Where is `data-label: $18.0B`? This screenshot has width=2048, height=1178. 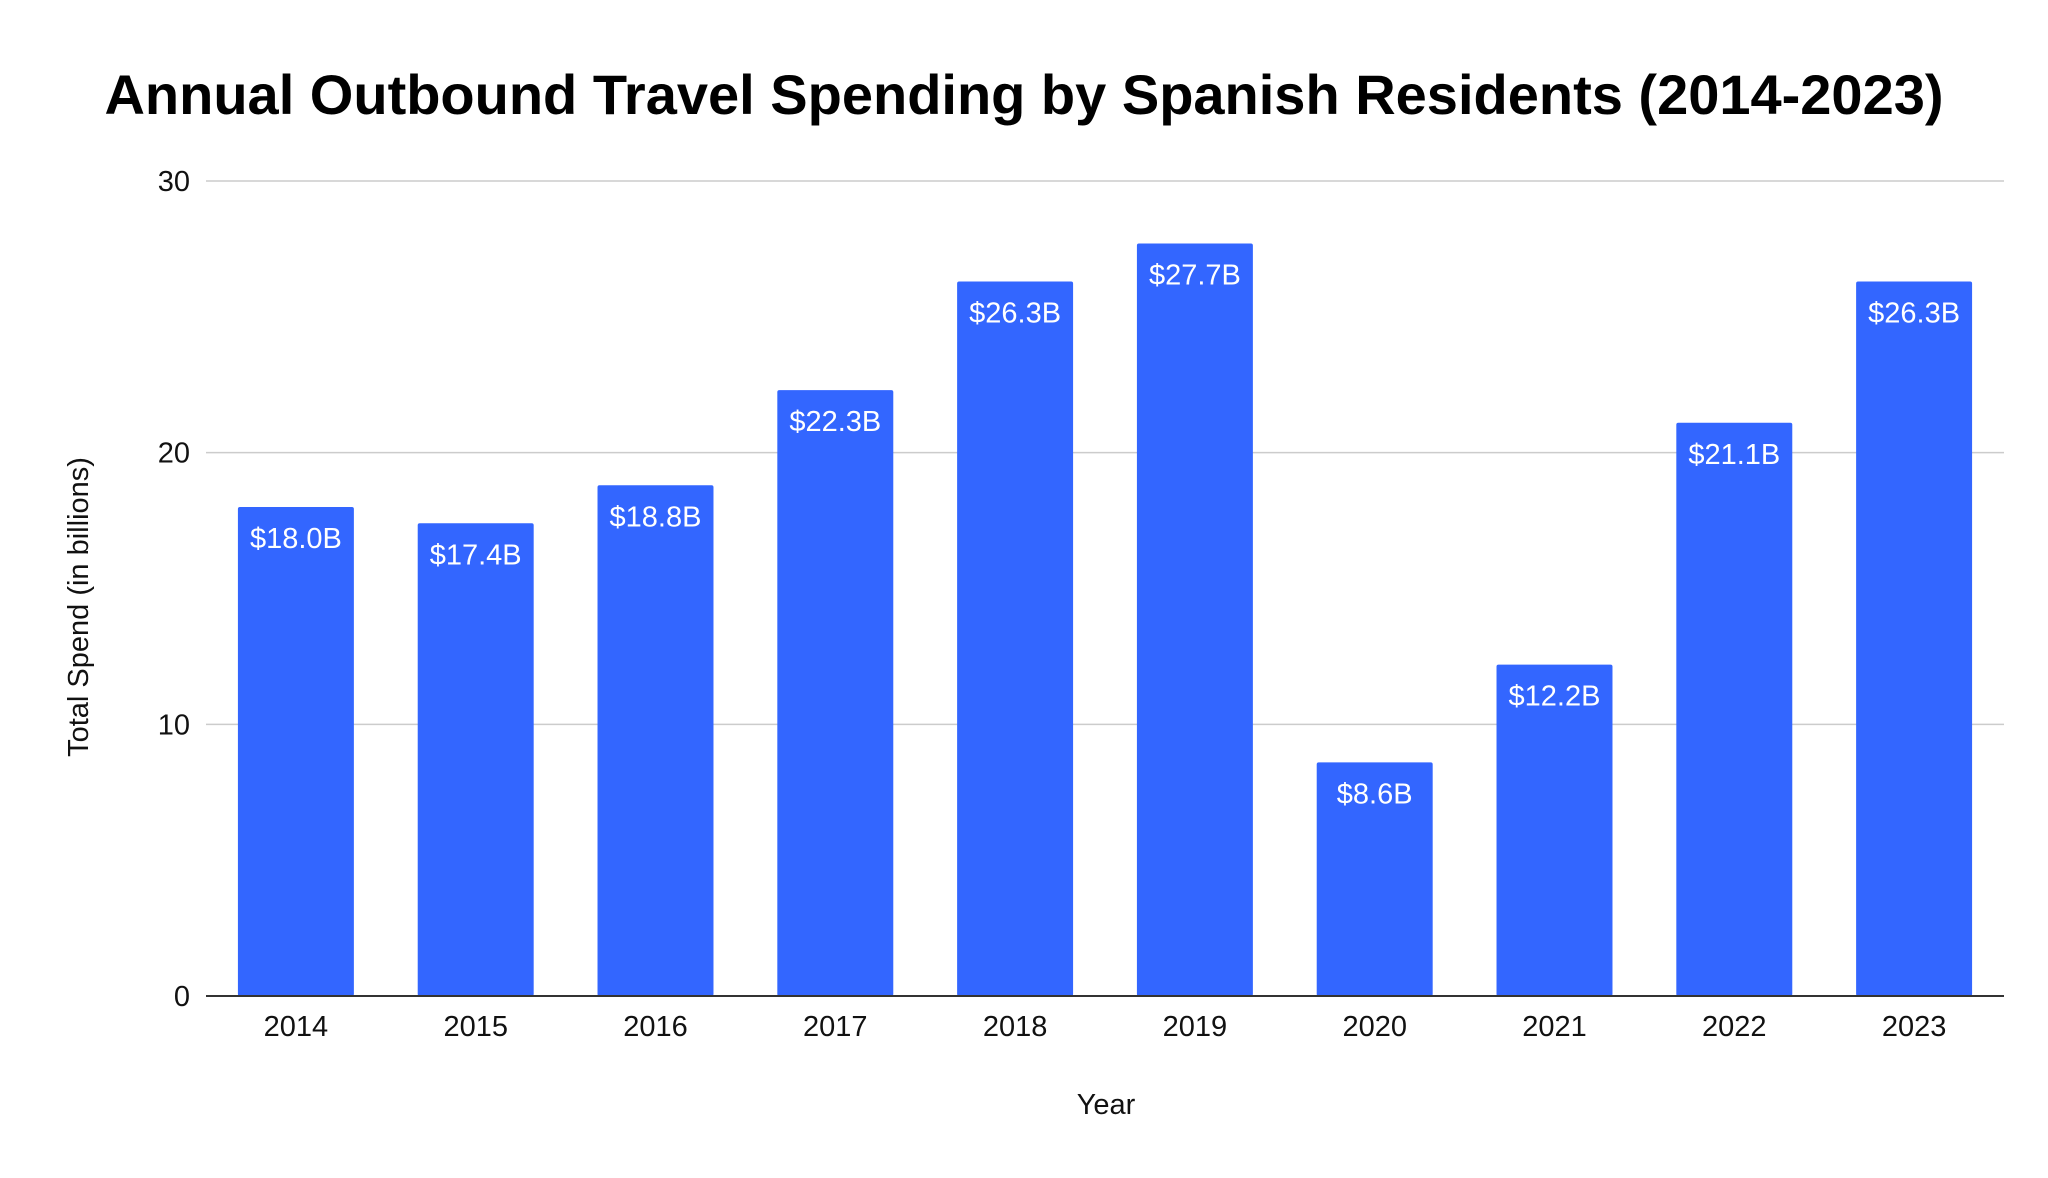 data-label: $18.0B is located at coordinates (296, 539).